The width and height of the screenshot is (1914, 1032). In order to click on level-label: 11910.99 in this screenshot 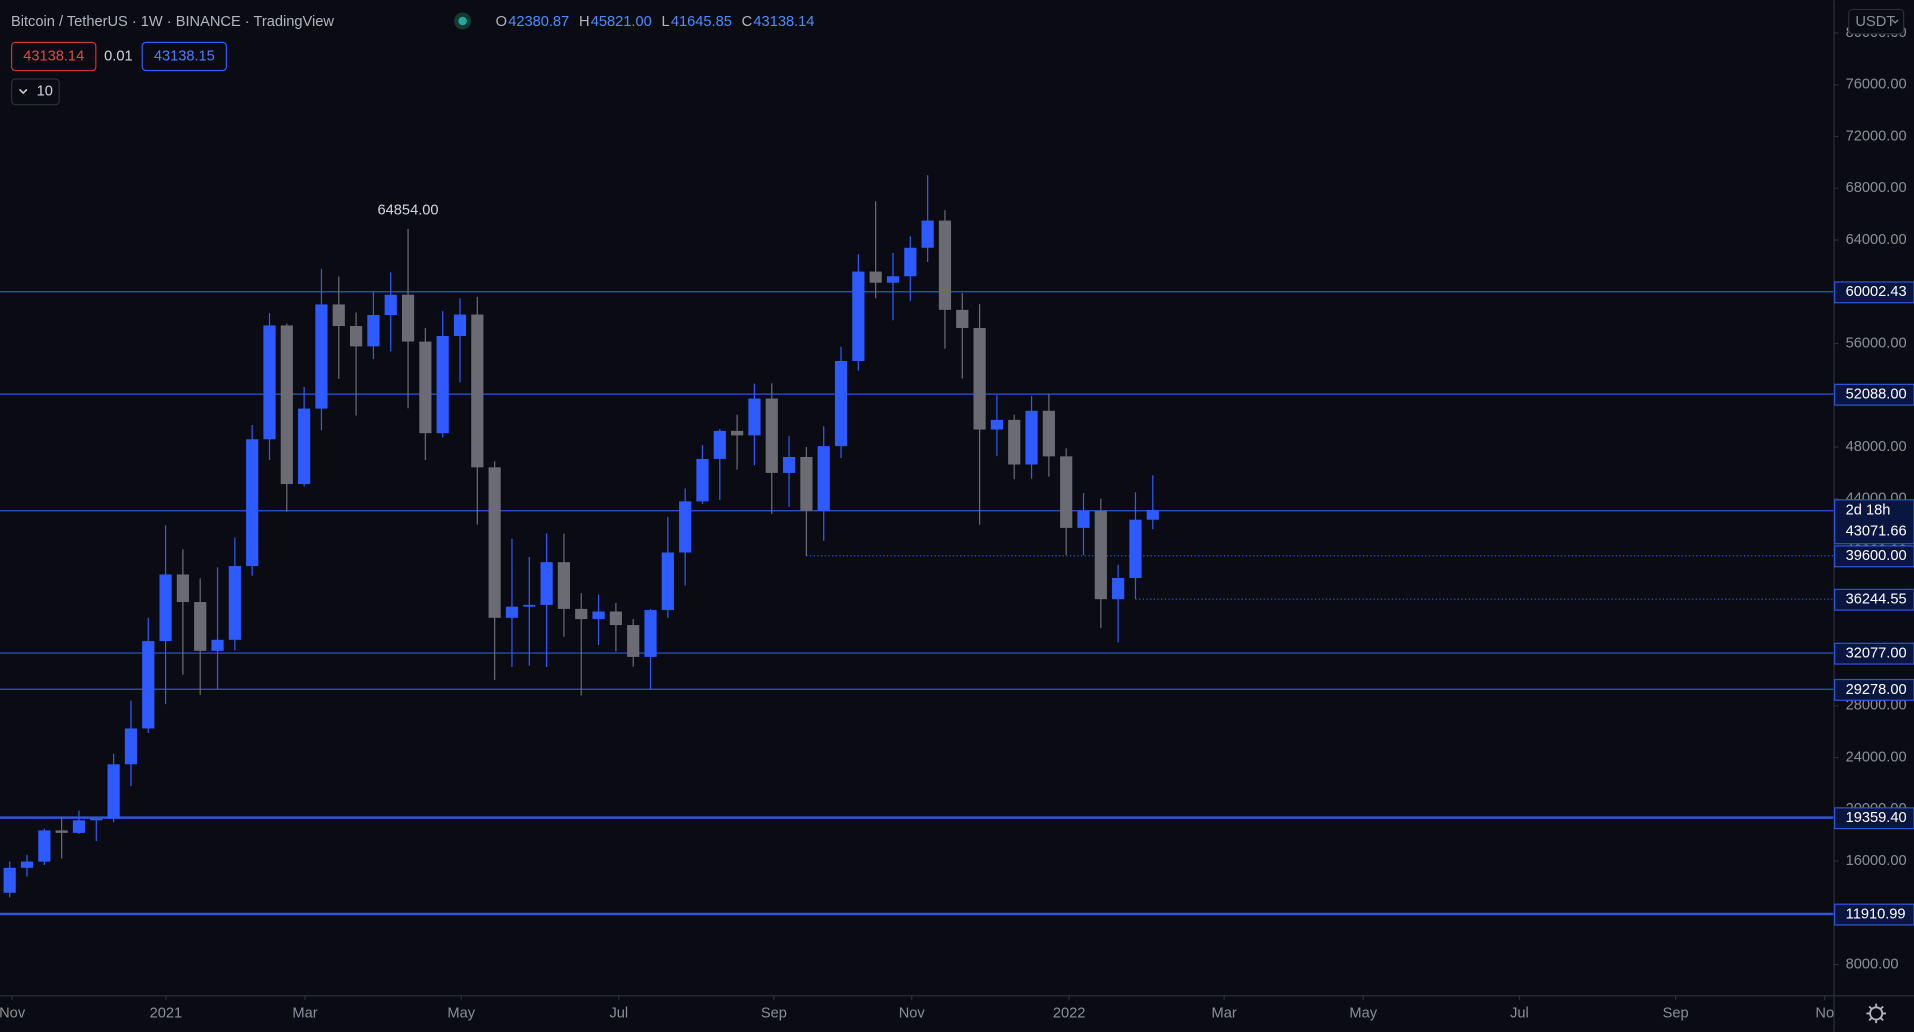, I will do `click(1876, 914)`.